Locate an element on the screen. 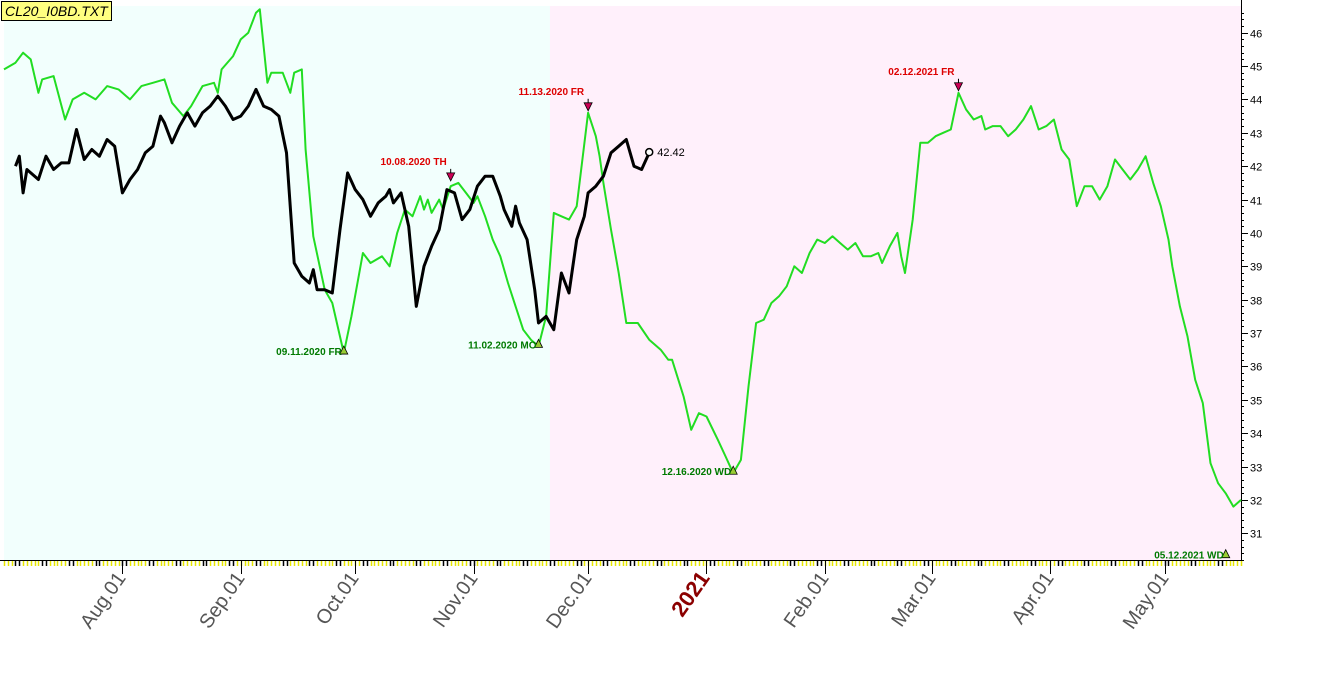 The height and width of the screenshot is (689, 1319). high-label: 11.13.2020 FR is located at coordinates (552, 92).